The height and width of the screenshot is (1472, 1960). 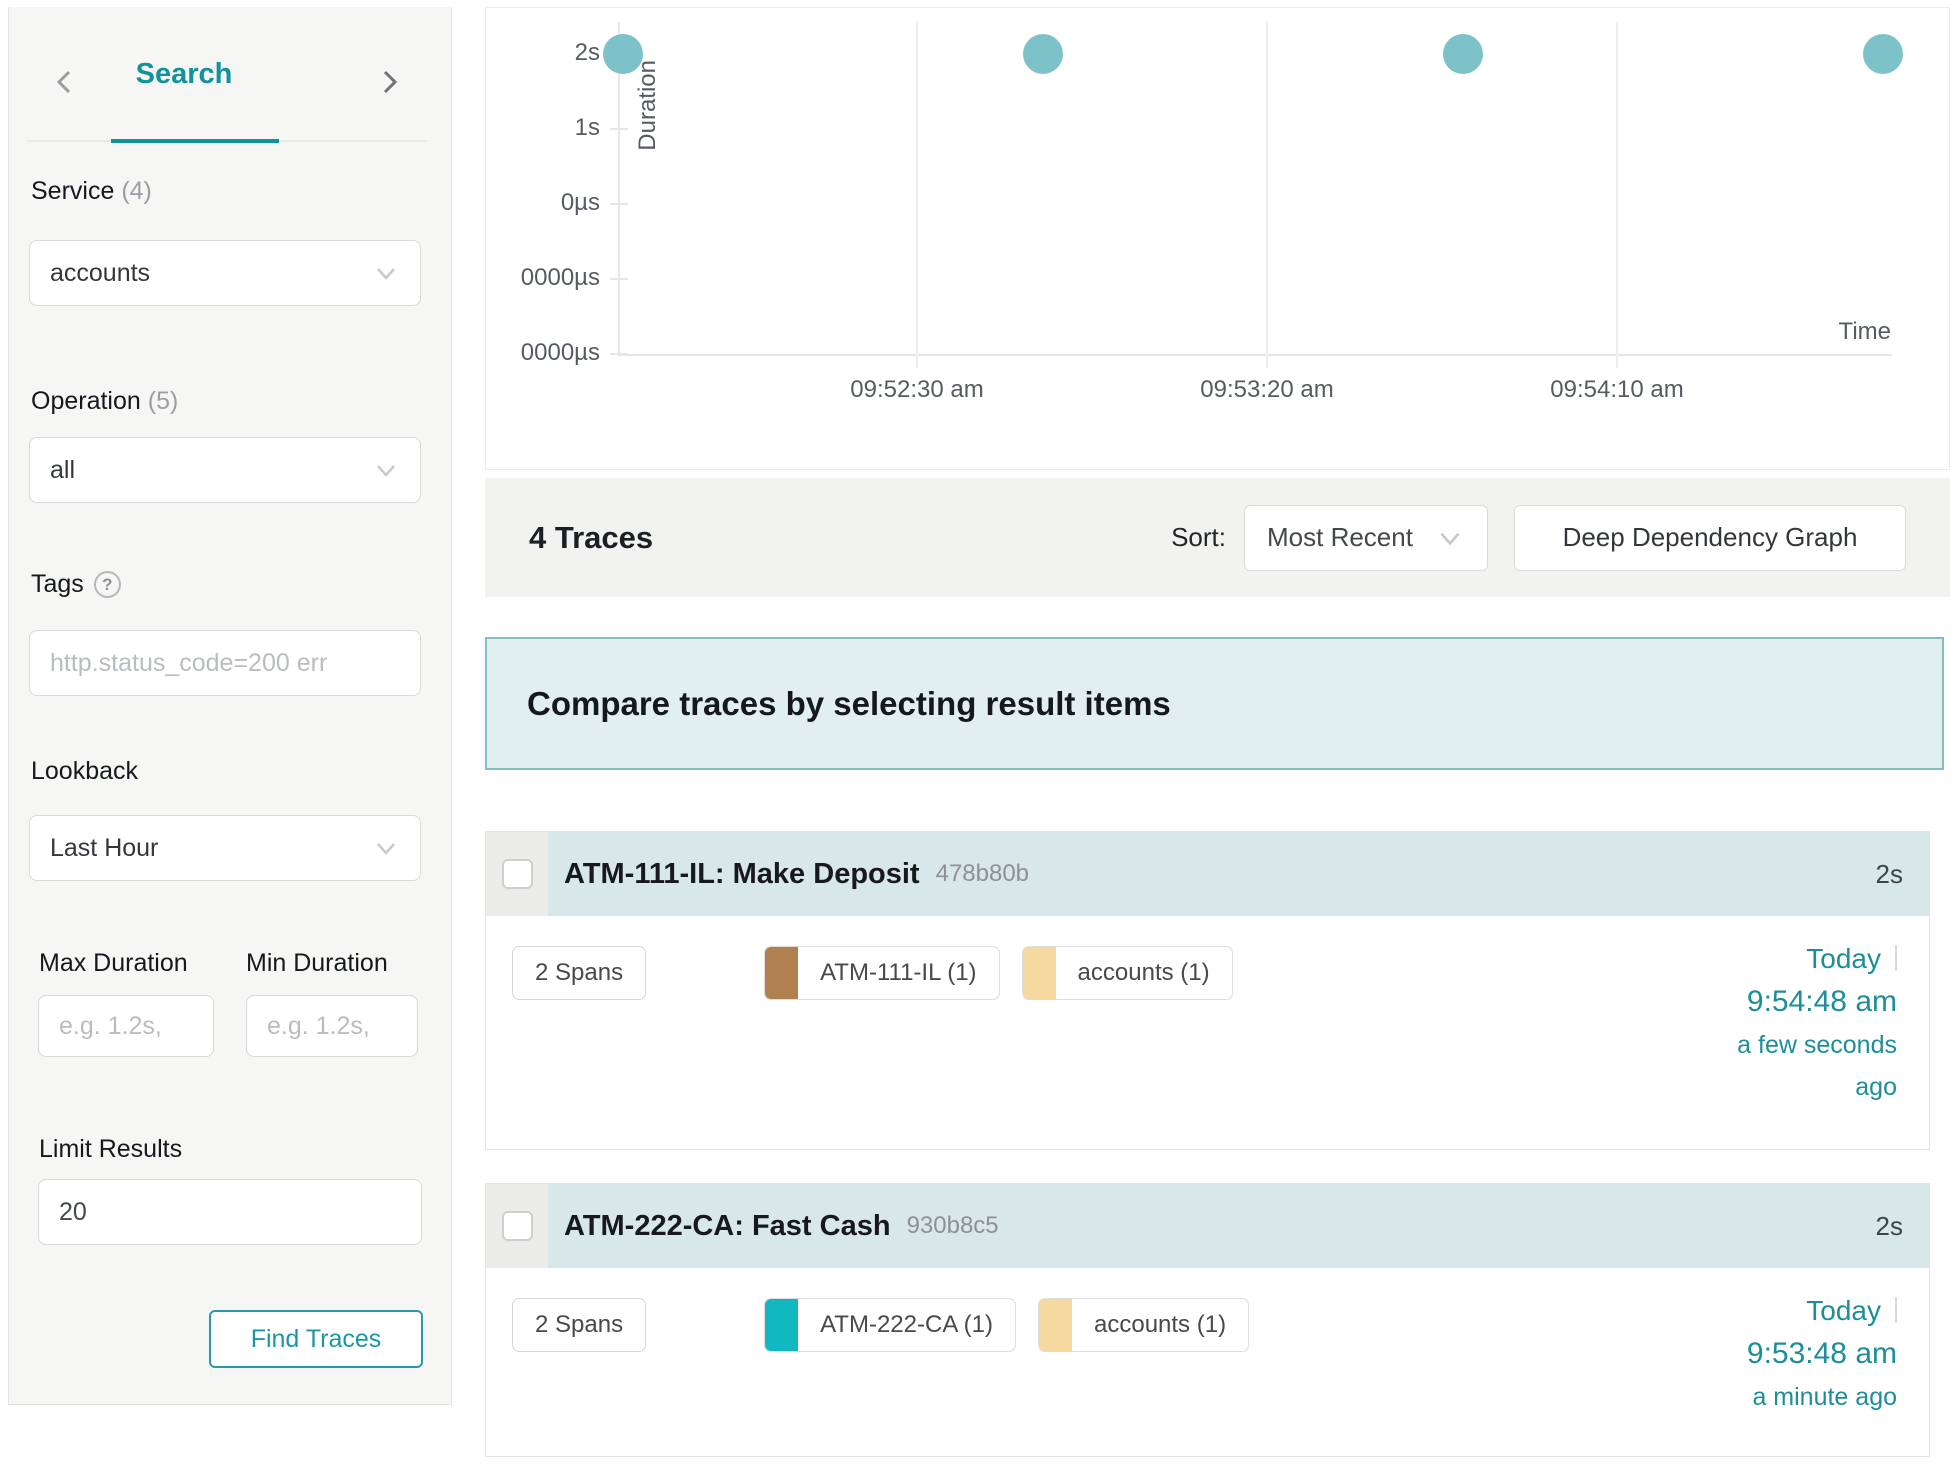 I want to click on sidebar-nav: Search, so click(x=230, y=80).